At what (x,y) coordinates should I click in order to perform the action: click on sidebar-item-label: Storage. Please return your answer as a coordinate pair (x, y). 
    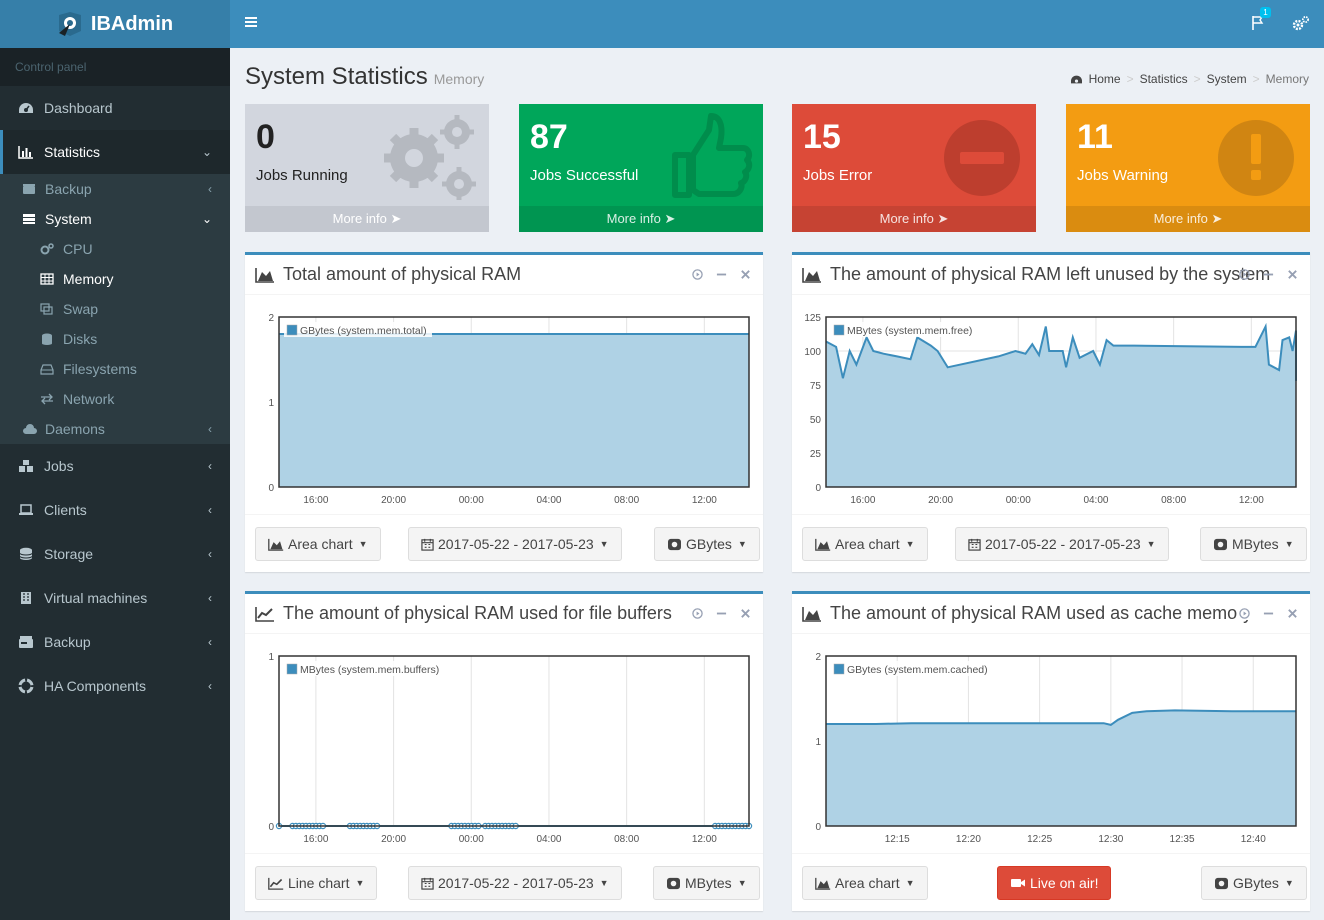
    Looking at the image, I should click on (69, 554).